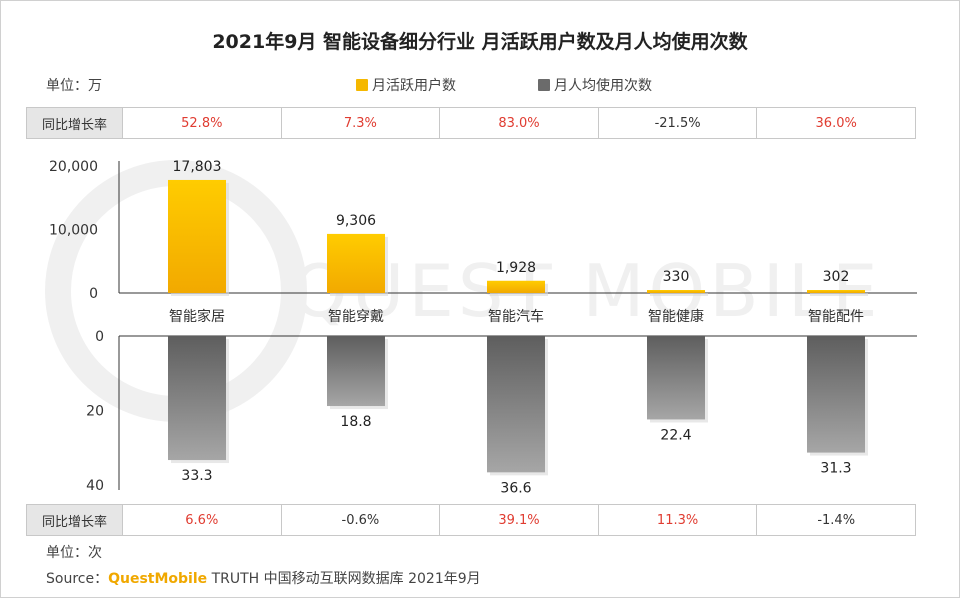 The width and height of the screenshot is (960, 598). What do you see at coordinates (519, 123) in the screenshot?
I see `yoy-cell-top: 83.0%` at bounding box center [519, 123].